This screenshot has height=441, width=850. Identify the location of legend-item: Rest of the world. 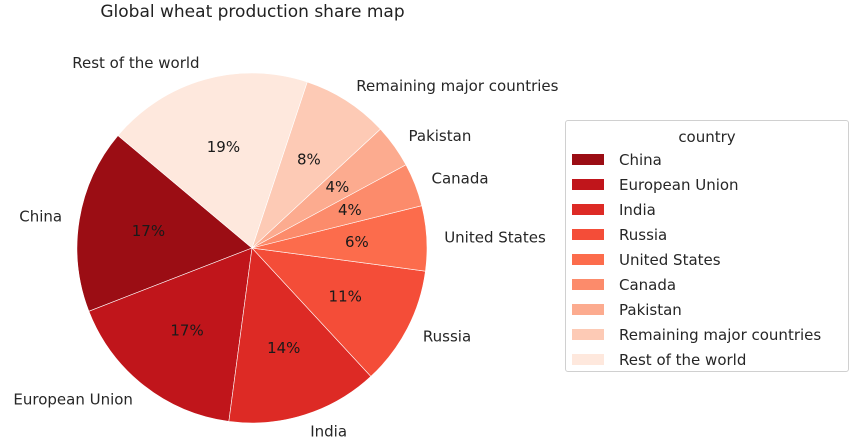
(710, 359).